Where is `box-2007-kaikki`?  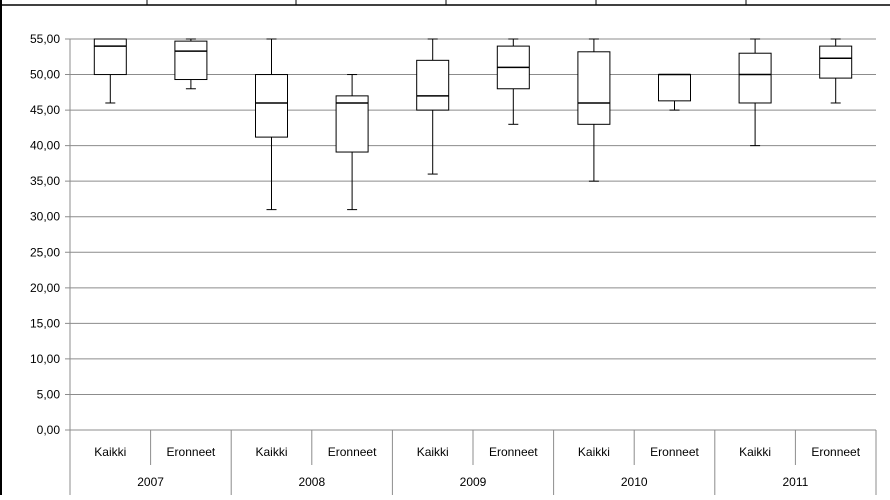
box-2007-kaikki is located at coordinates (110, 71).